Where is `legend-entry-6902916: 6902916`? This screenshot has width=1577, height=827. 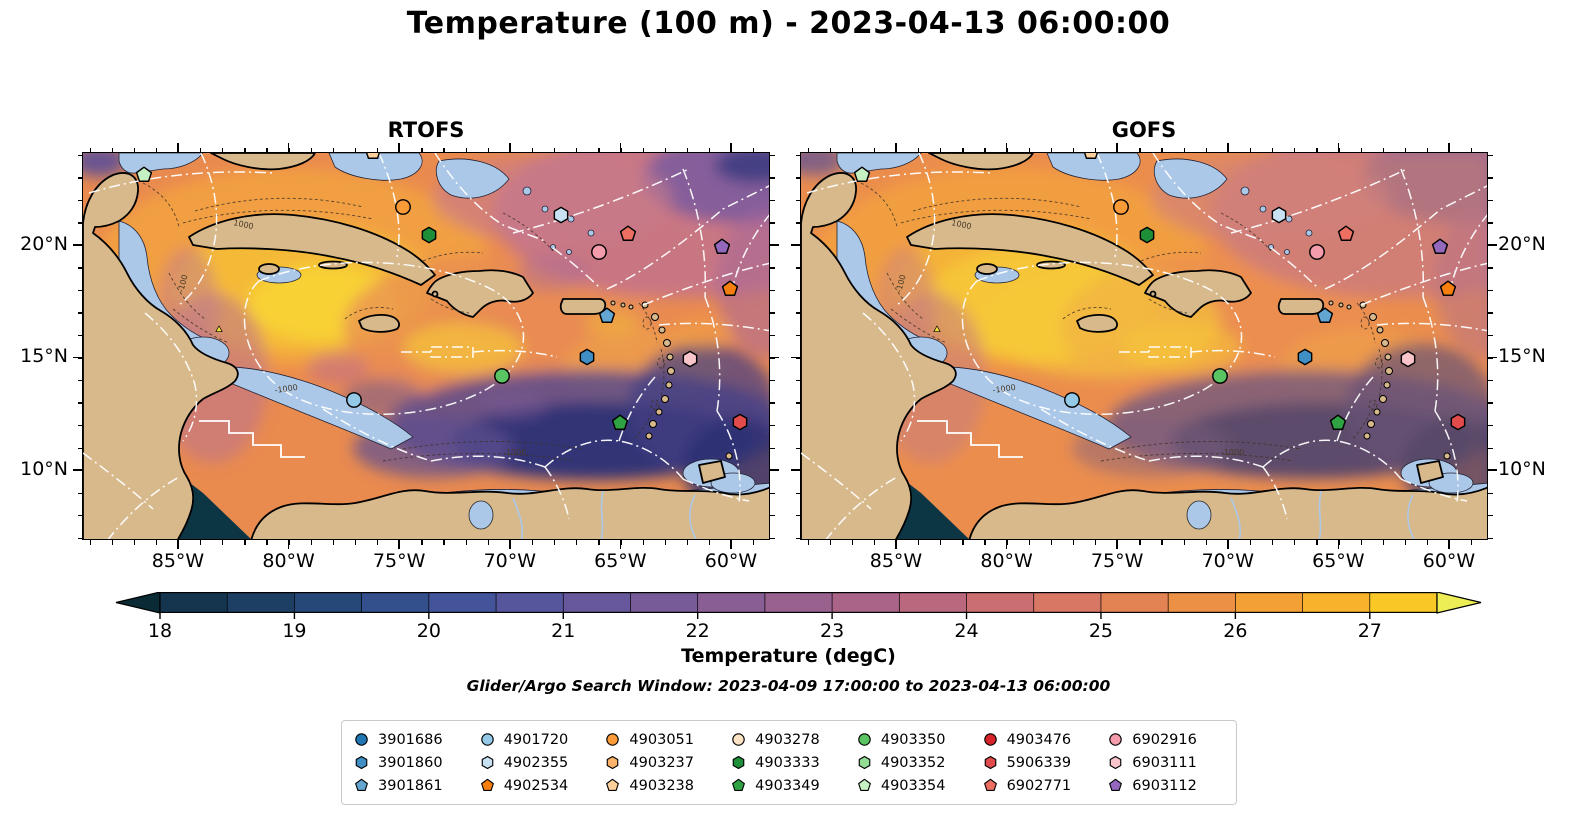
legend-entry-6902916: 6902916 is located at coordinates (1166, 739).